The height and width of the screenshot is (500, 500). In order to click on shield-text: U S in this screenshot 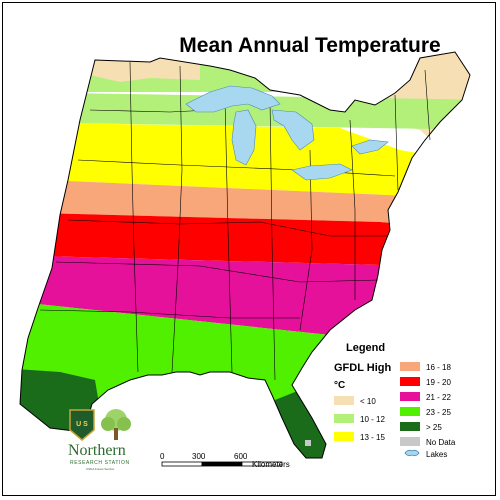, I will do `click(82, 424)`.